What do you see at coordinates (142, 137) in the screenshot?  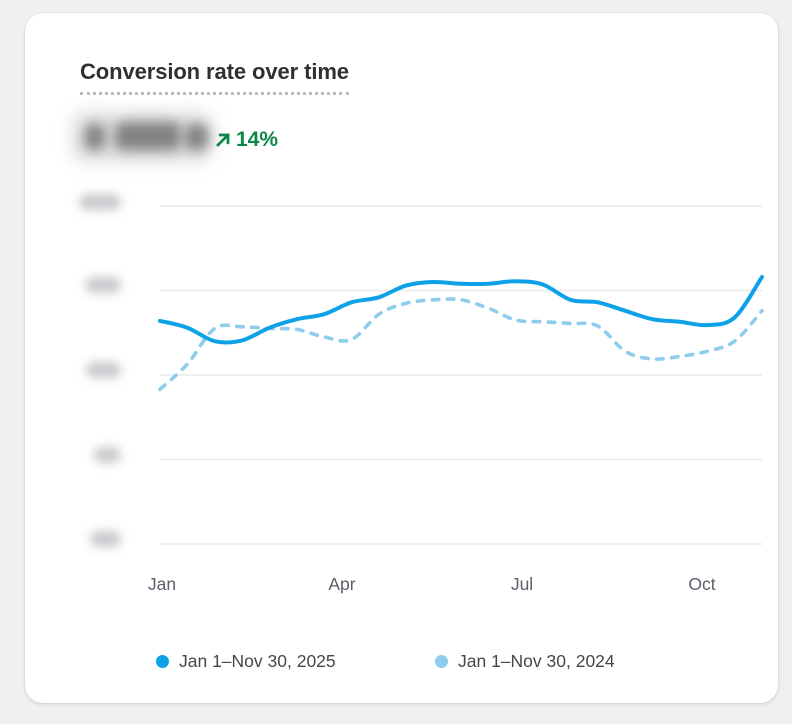 I see `metric-value-redacted` at bounding box center [142, 137].